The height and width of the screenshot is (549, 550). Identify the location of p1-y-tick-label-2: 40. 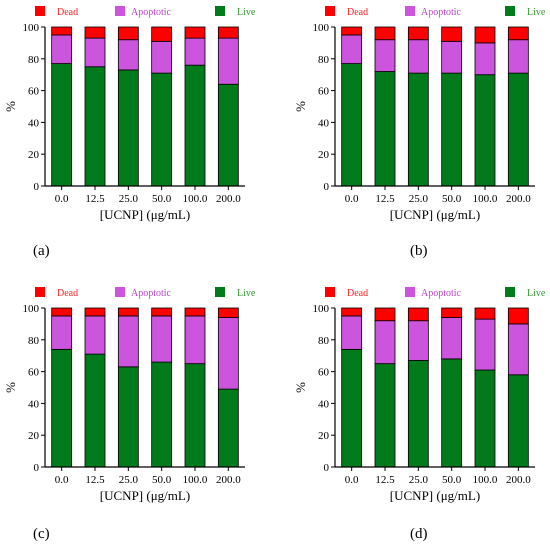
(34, 123).